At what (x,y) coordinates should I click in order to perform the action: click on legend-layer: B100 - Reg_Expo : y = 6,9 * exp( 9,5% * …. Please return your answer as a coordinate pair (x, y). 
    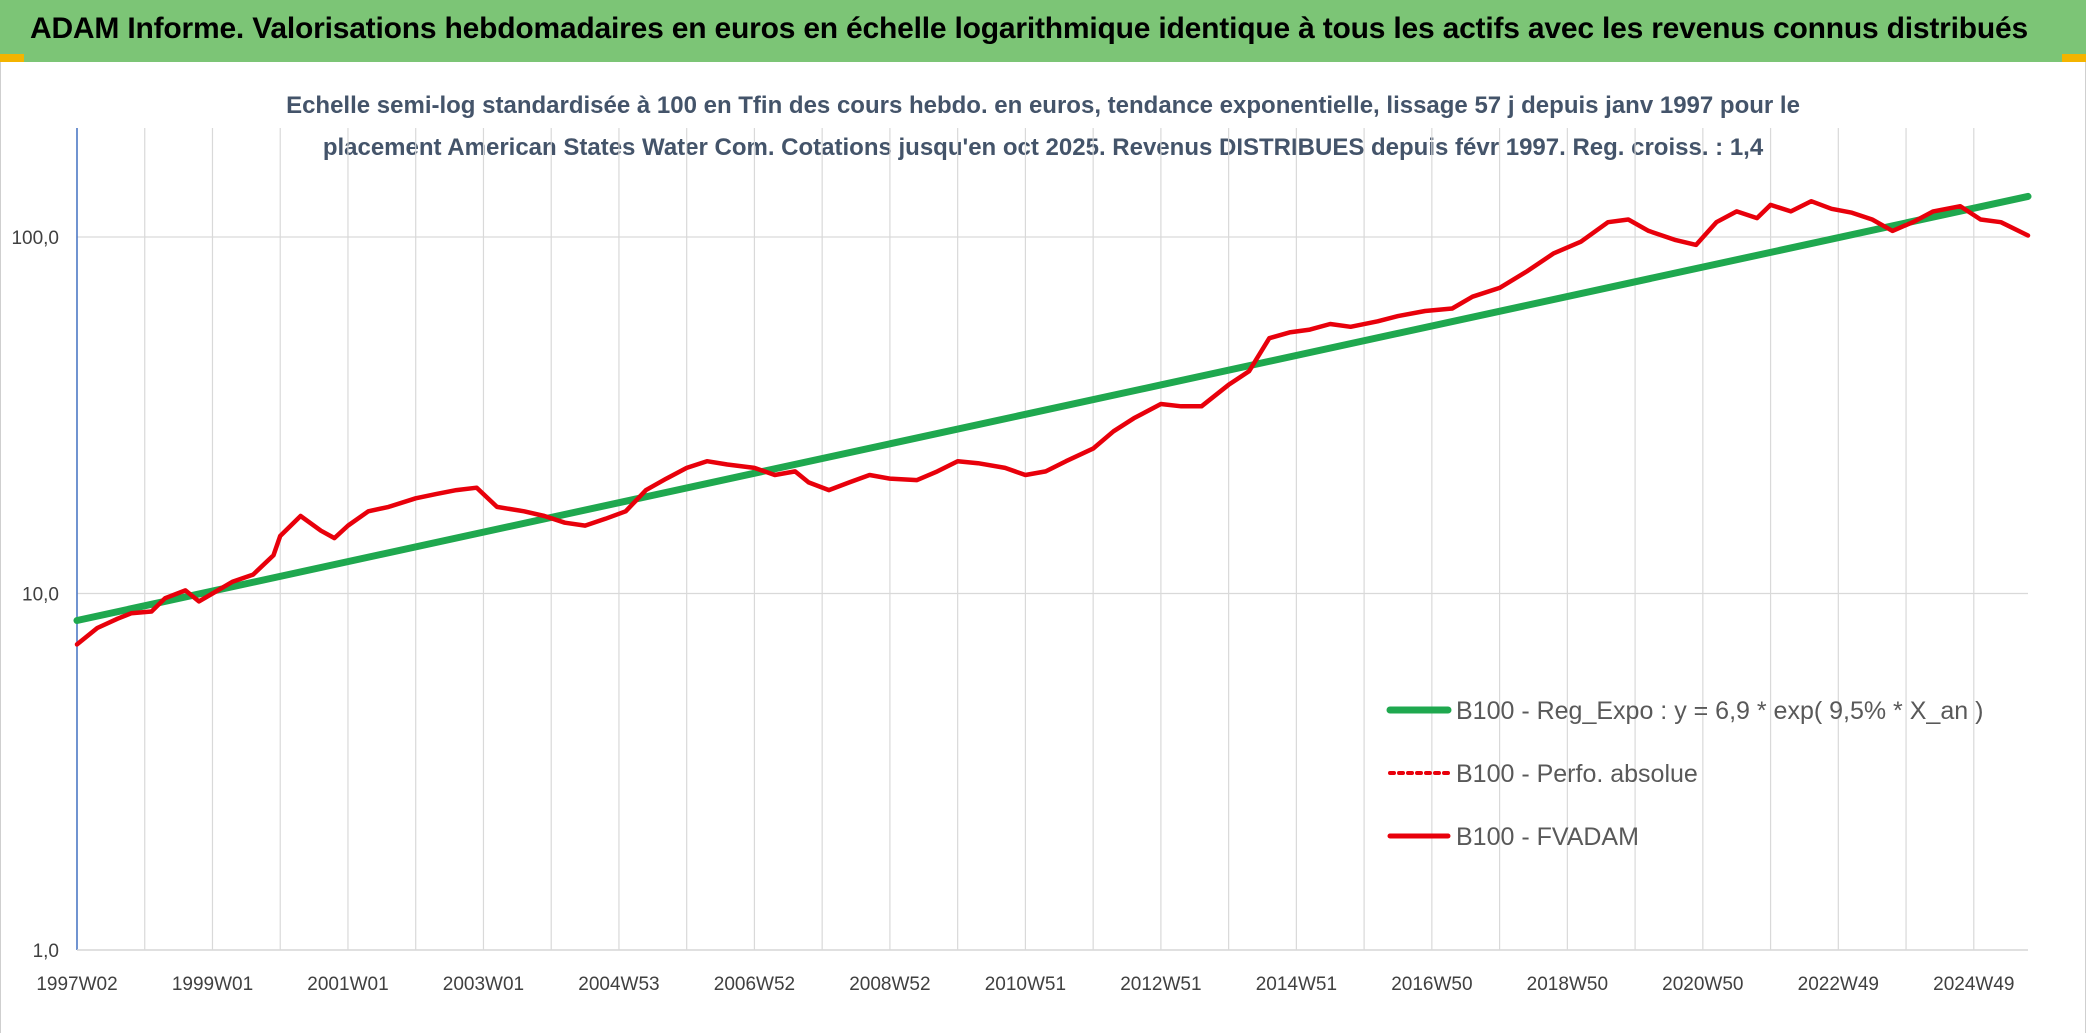
    Looking at the image, I should click on (1684, 774).